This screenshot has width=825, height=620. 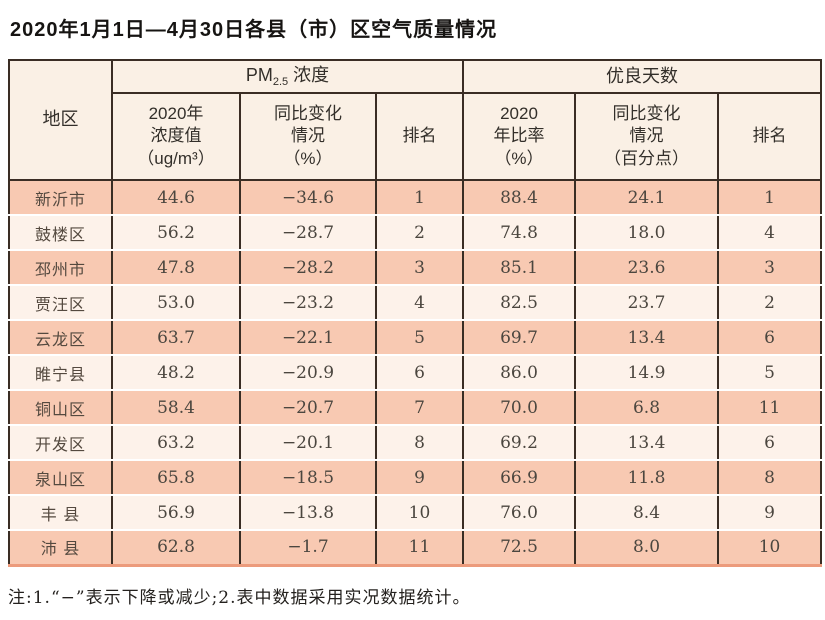 What do you see at coordinates (254, 30) in the screenshot?
I see `page-title: 2020年1月1日—4月30日各县（市）区空气质量情况` at bounding box center [254, 30].